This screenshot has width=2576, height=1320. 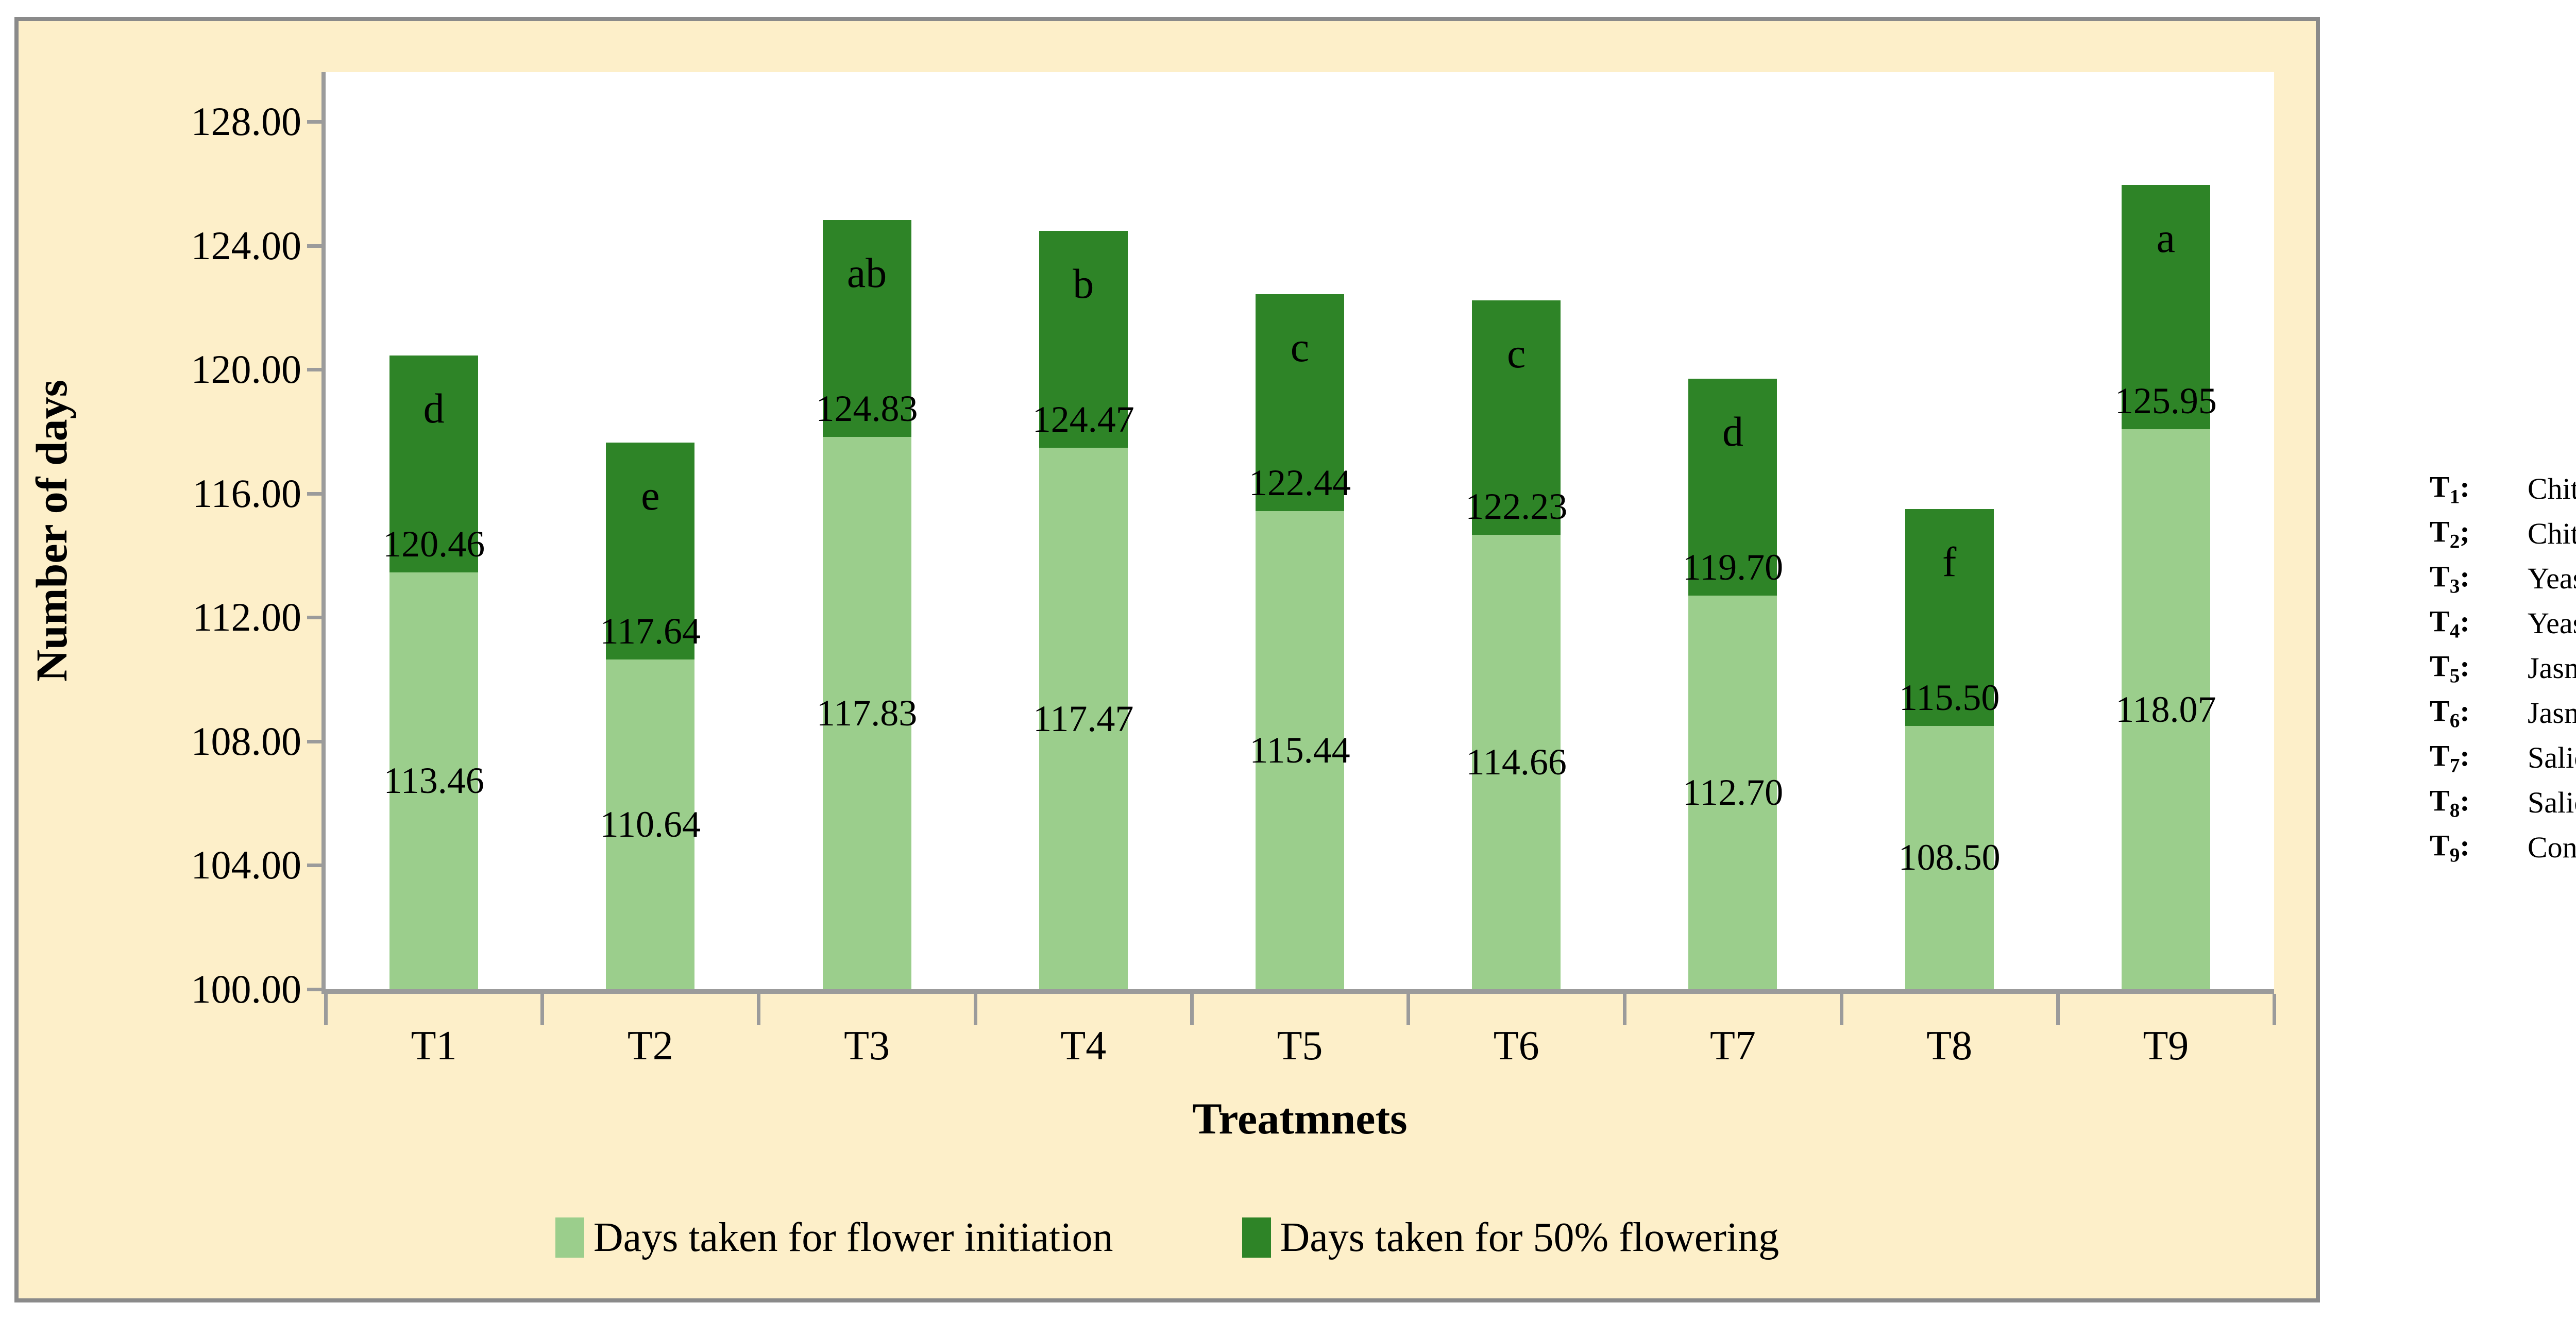 What do you see at coordinates (246, 865) in the screenshot?
I see `y-axis-tick-label: 104.00` at bounding box center [246, 865].